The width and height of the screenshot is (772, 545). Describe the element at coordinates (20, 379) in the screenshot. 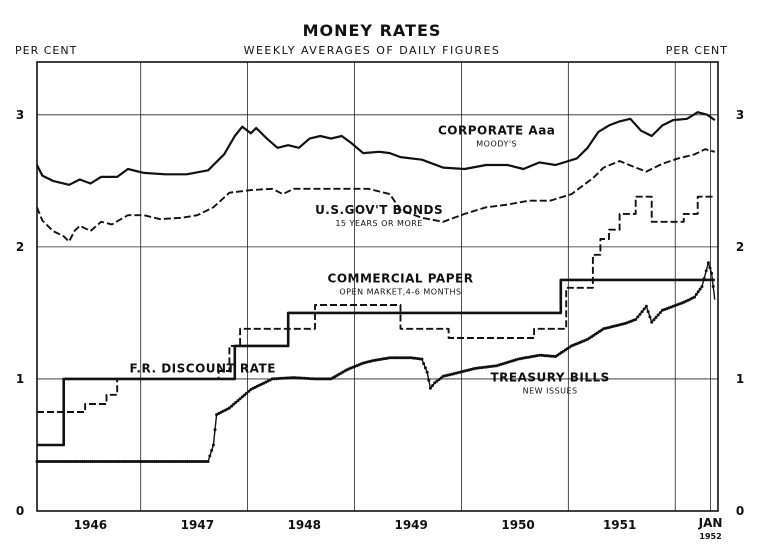

I see `y-tick-left-1: 1` at that location.